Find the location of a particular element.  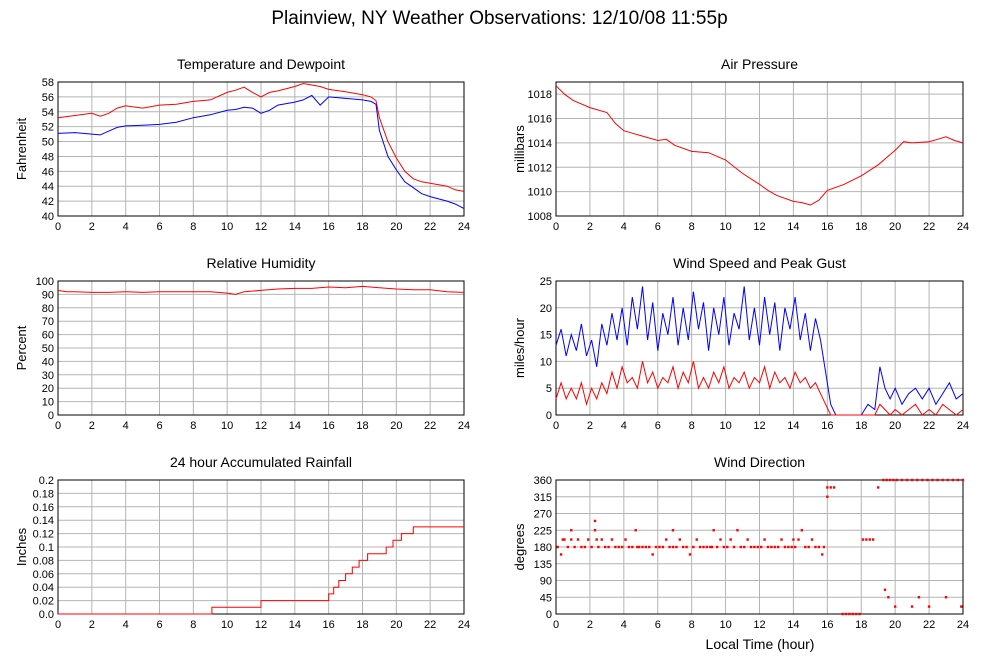

y-tick-label: 58 is located at coordinates (48, 83).